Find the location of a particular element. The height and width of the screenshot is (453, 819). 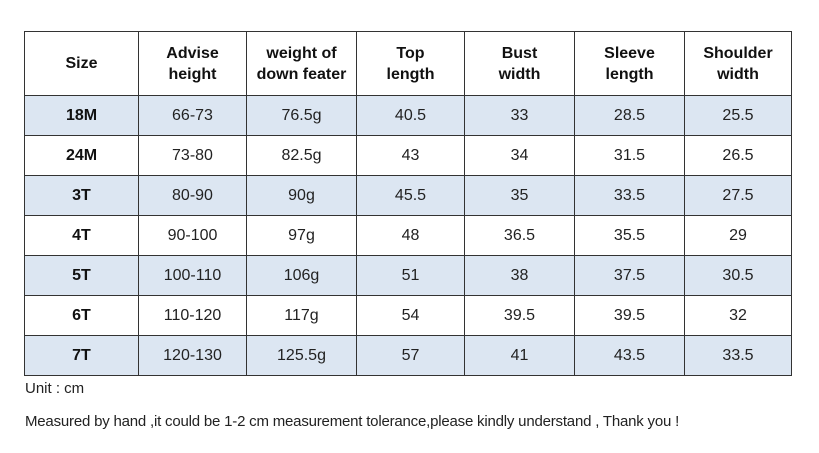

shoulder-width-cell: 29 is located at coordinates (738, 235).